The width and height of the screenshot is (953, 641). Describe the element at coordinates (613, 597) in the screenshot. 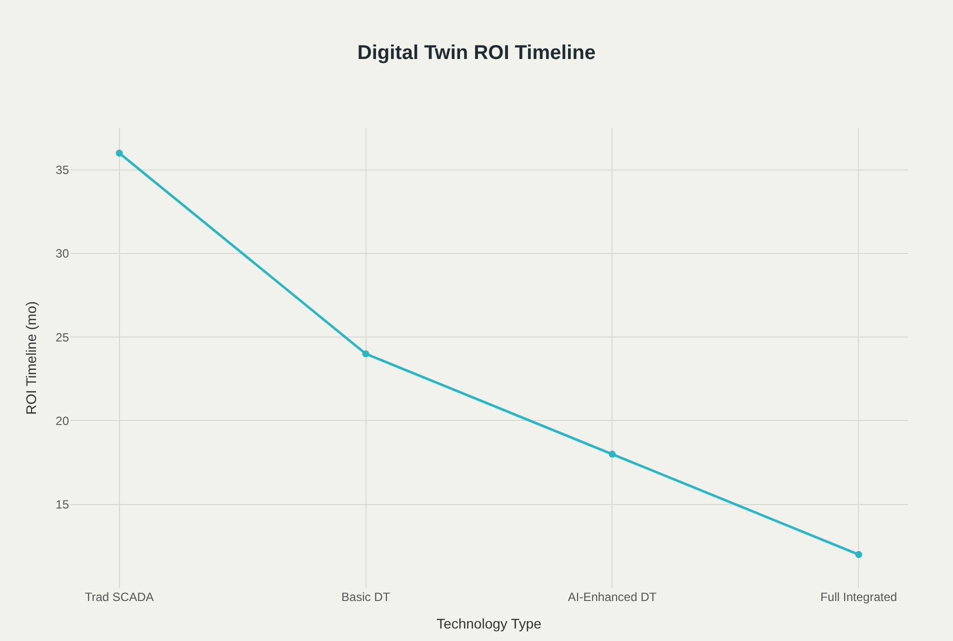

I see `x-tick-label: AI-Enhanced DT` at that location.